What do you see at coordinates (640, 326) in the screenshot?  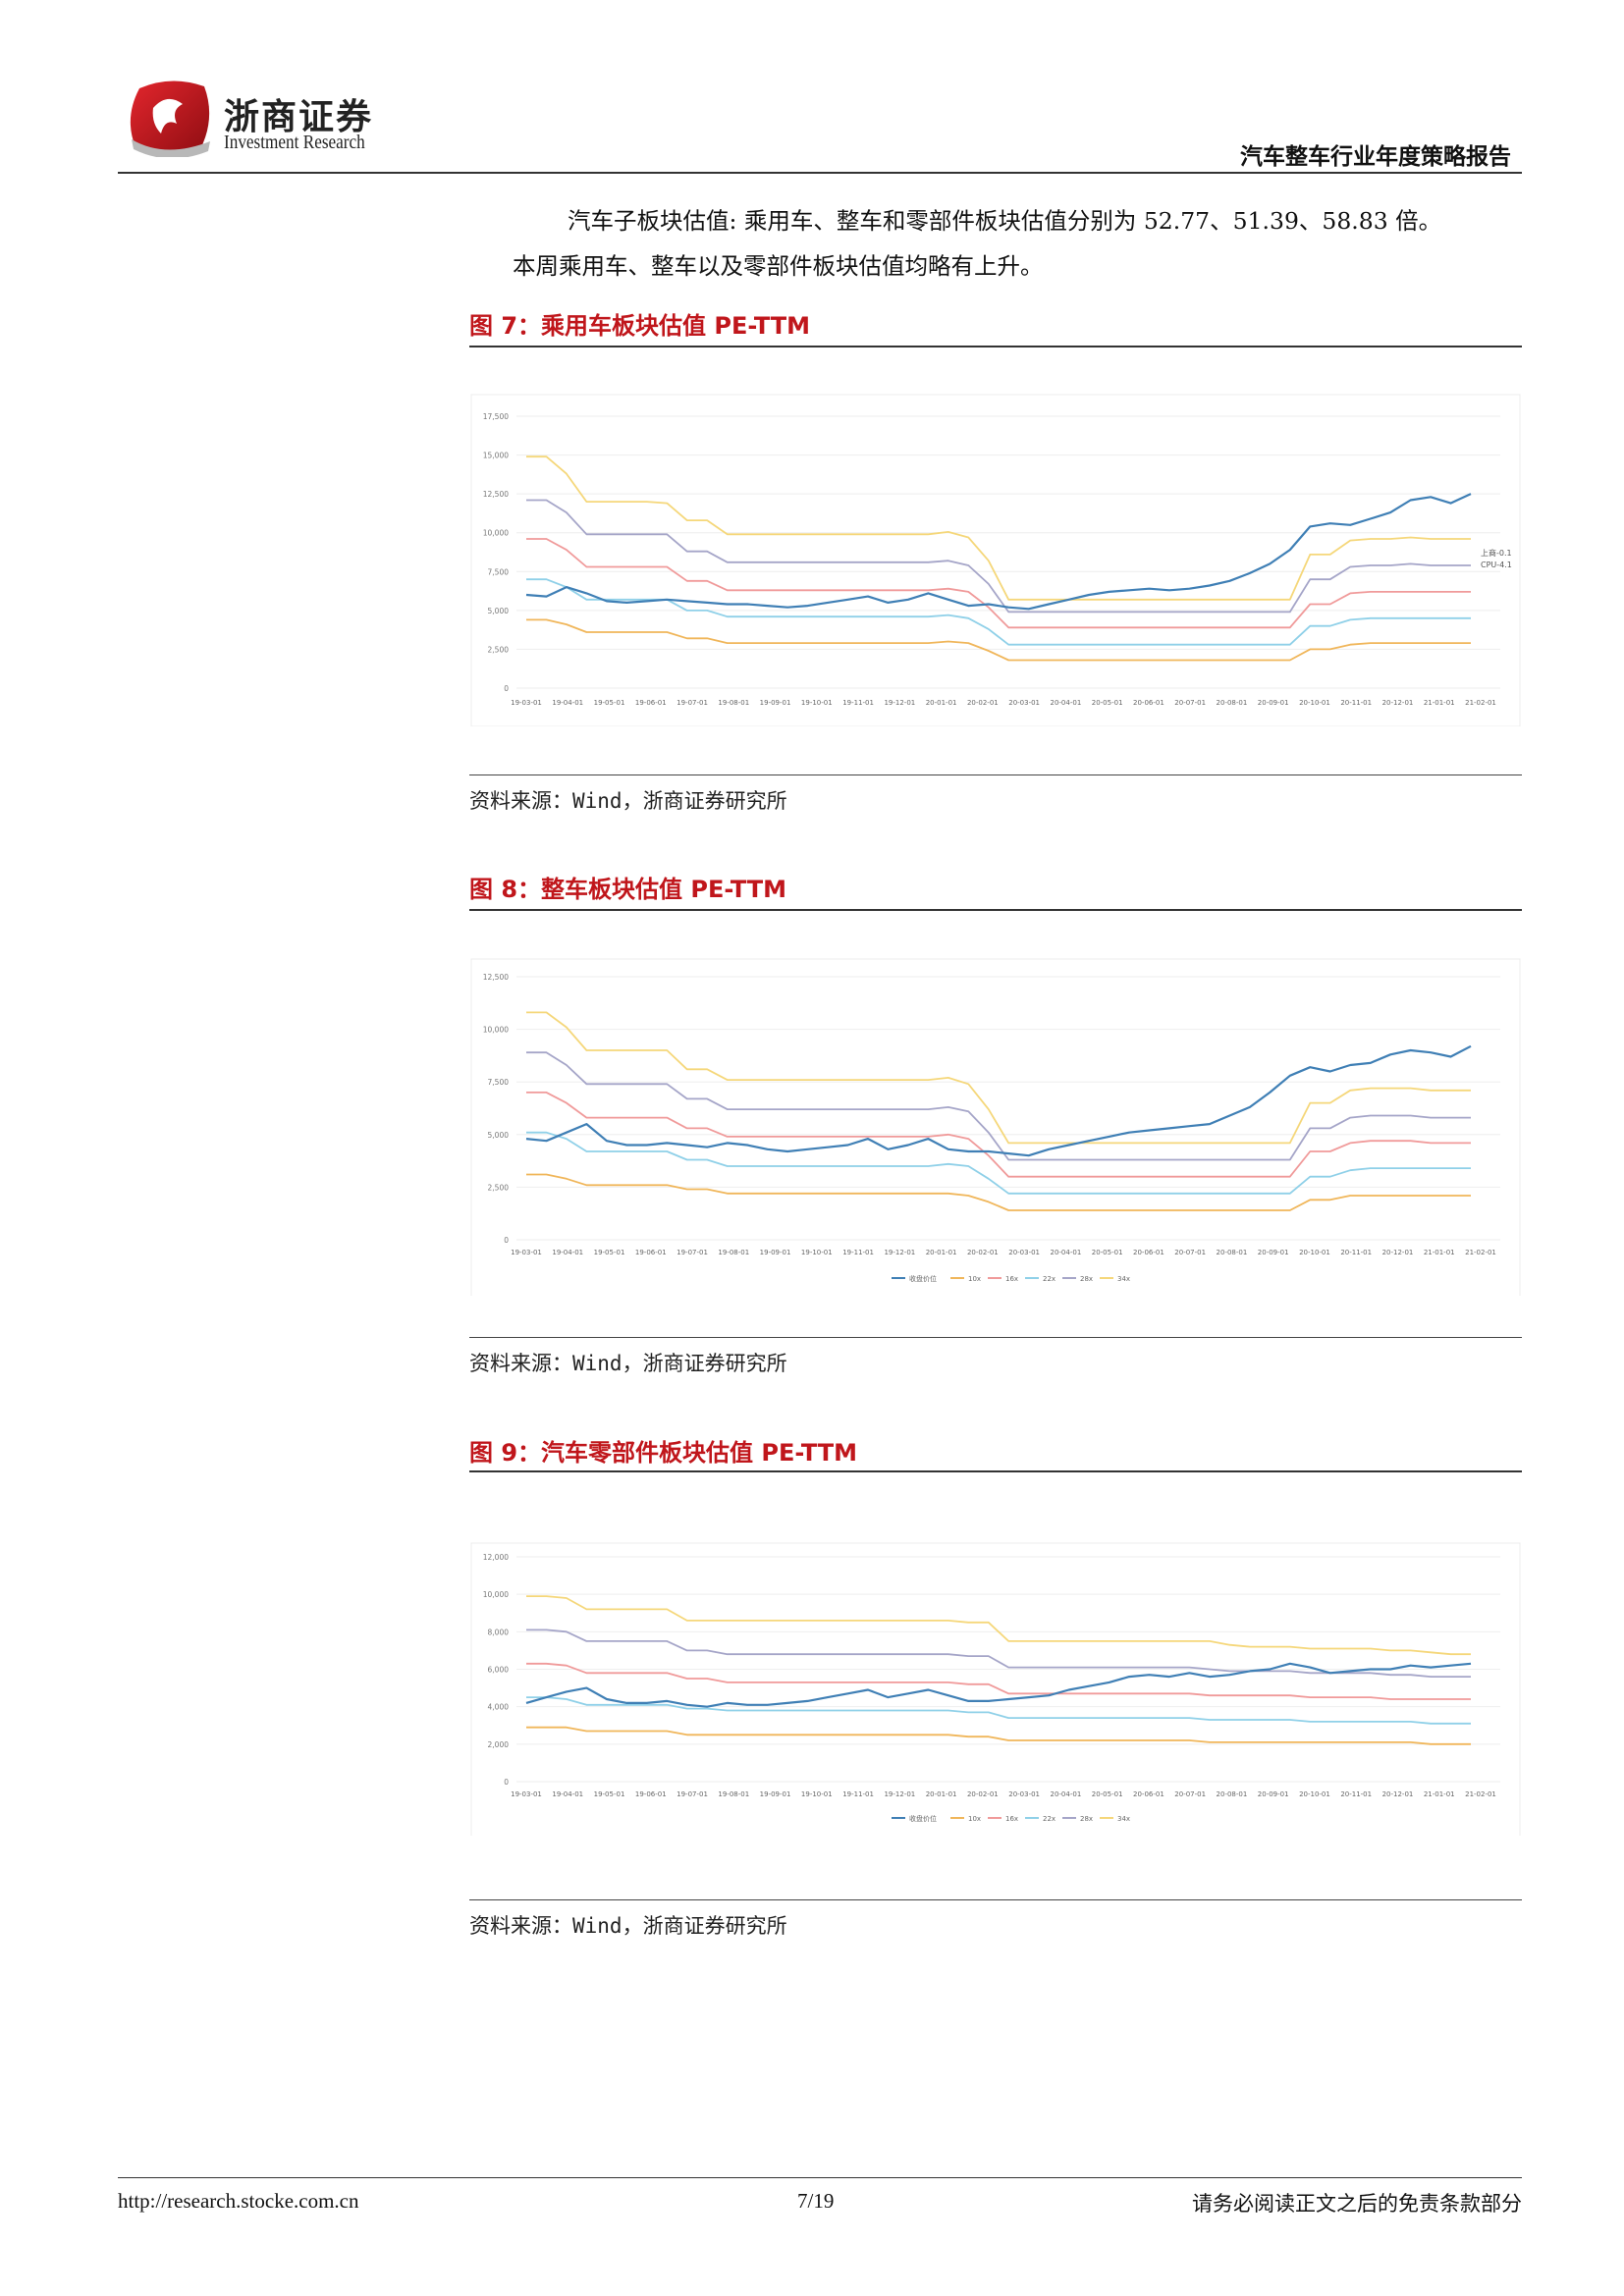 I see `figure-7-title: 图 7：乘用车板块估值 PE-TTM` at bounding box center [640, 326].